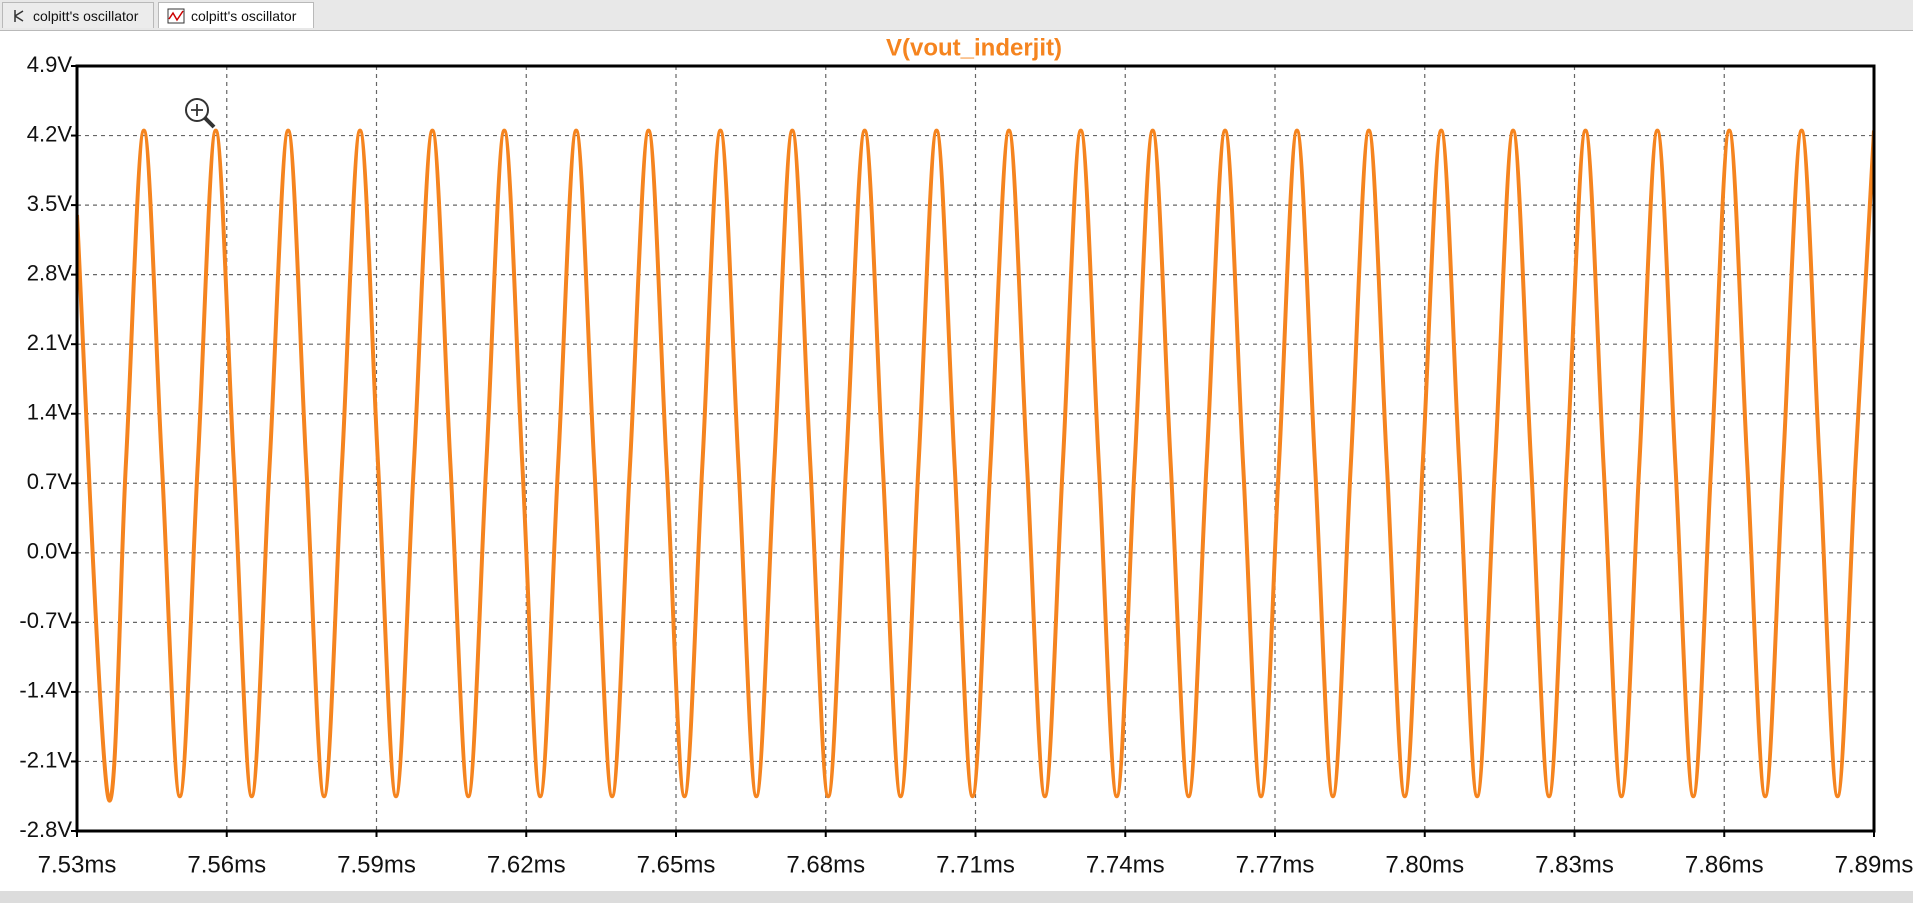  What do you see at coordinates (19, 15) in the screenshot?
I see `schematic-icon` at bounding box center [19, 15].